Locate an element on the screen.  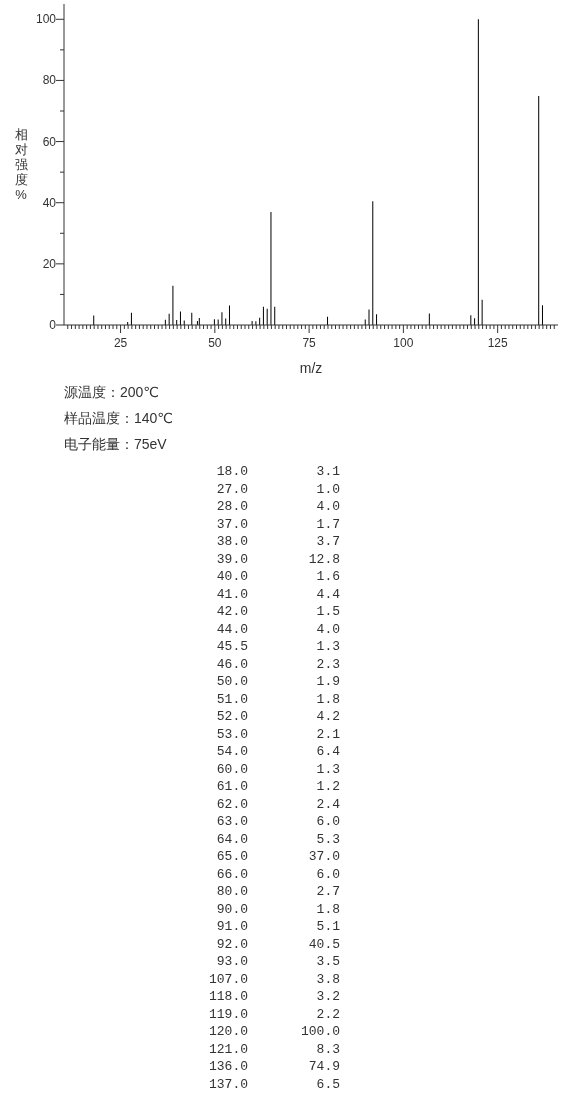
text: 1.5 is located at coordinates (328, 612).